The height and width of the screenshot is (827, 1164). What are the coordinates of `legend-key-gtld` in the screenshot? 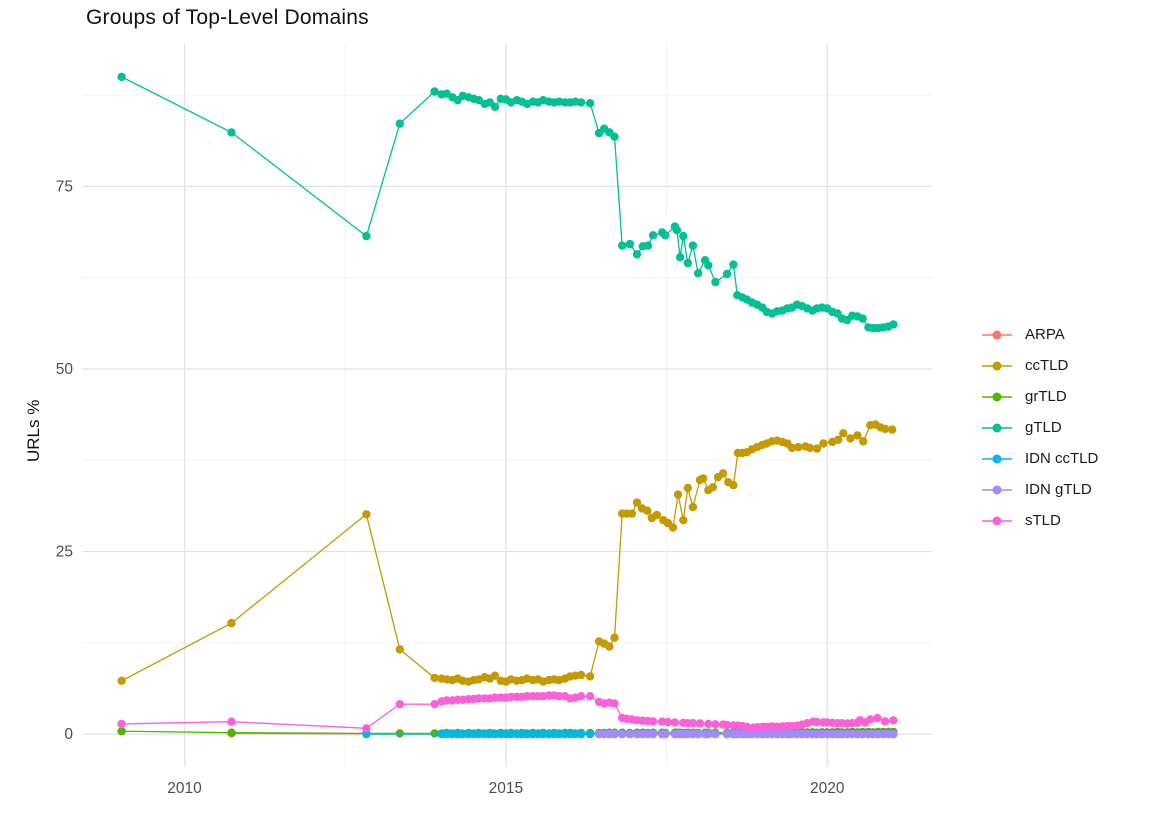 It's located at (997, 427).